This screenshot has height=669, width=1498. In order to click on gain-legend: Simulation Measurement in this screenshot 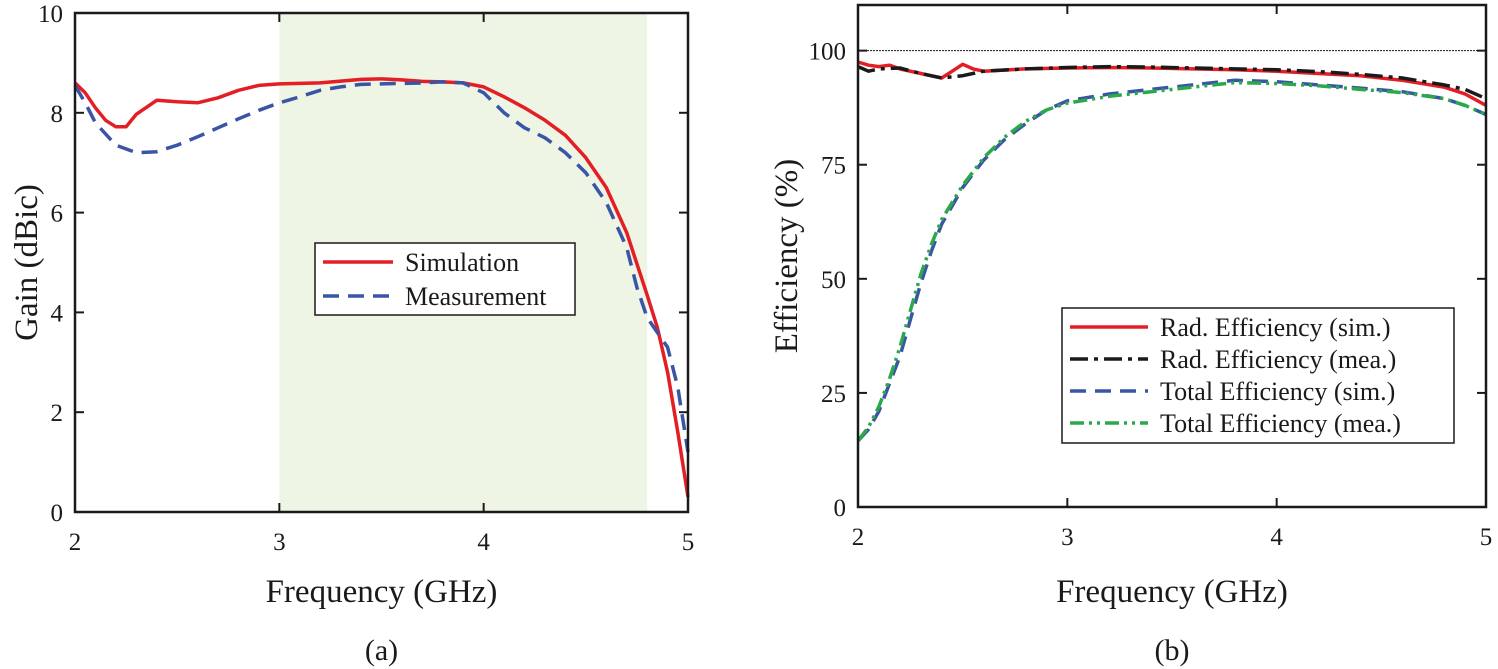, I will do `click(445, 279)`.